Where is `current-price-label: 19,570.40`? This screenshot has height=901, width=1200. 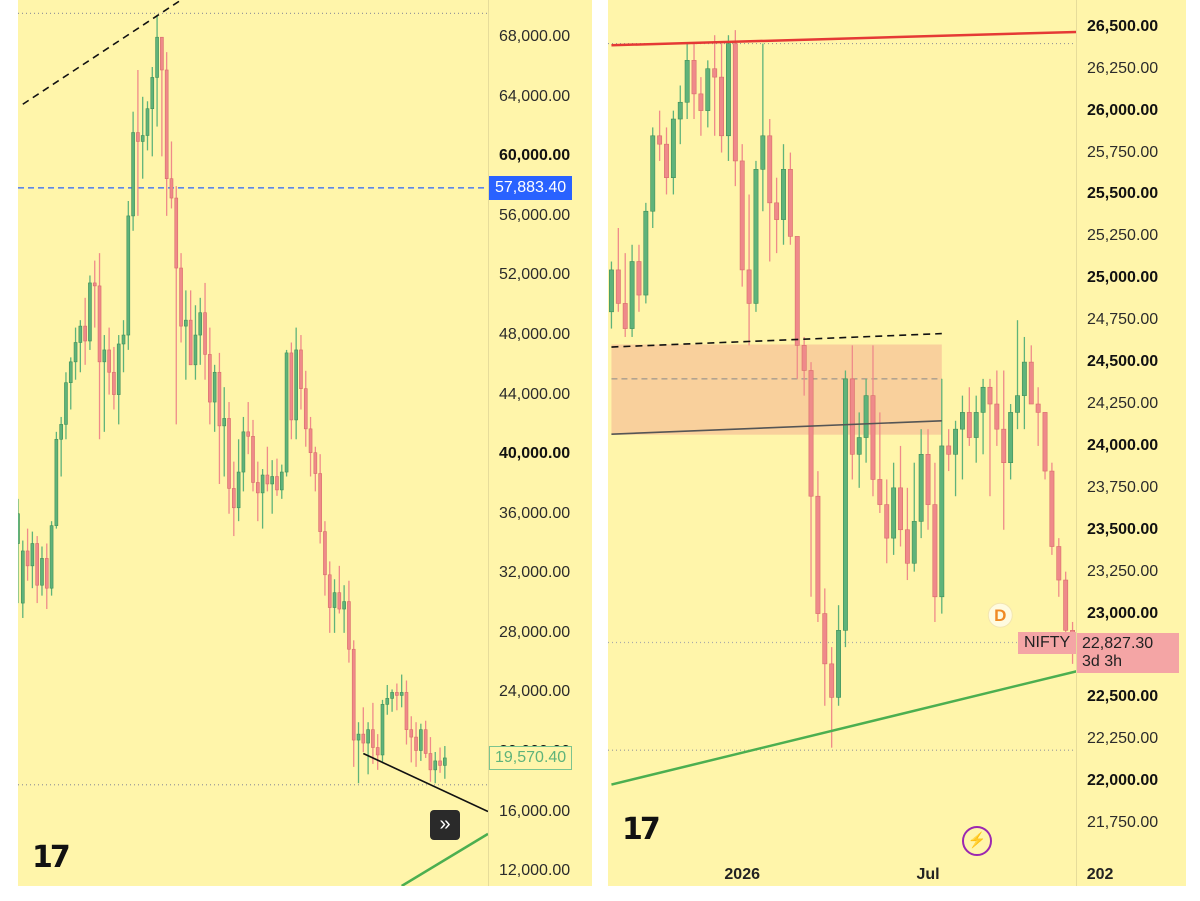
current-price-label: 19,570.40 is located at coordinates (531, 758).